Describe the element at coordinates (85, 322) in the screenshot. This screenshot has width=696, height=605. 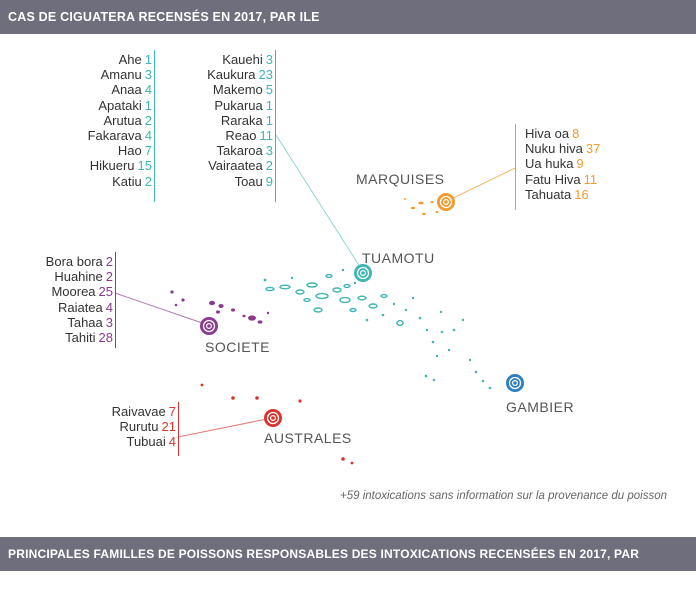
I see `island-name: Tahaa` at that location.